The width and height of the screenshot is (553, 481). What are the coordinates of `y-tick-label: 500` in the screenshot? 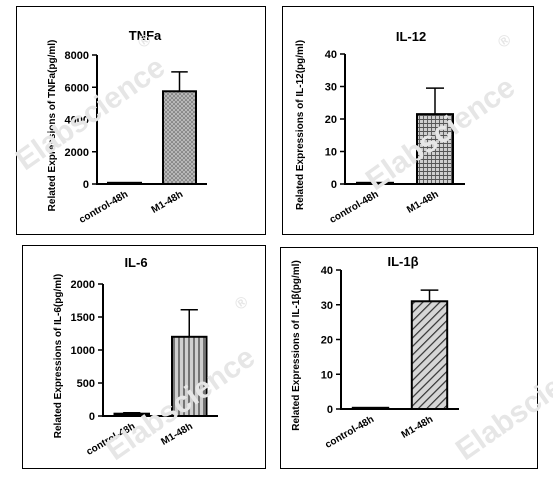 It's located at (86, 384).